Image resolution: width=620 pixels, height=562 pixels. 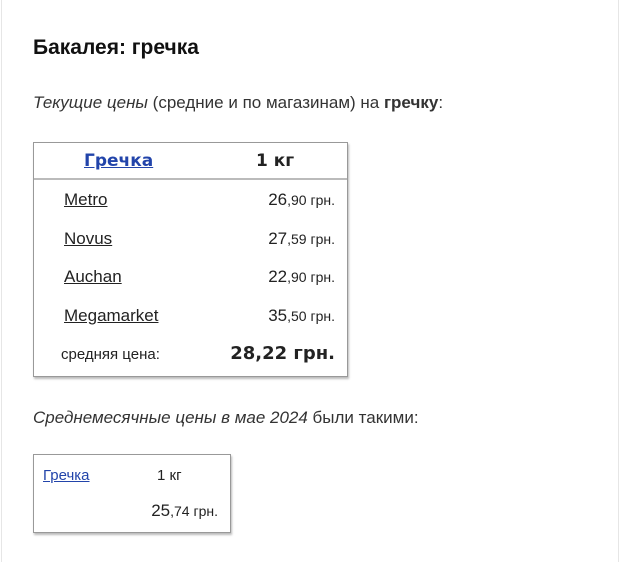 I want to click on store-link: Megamarket, so click(x=111, y=315).